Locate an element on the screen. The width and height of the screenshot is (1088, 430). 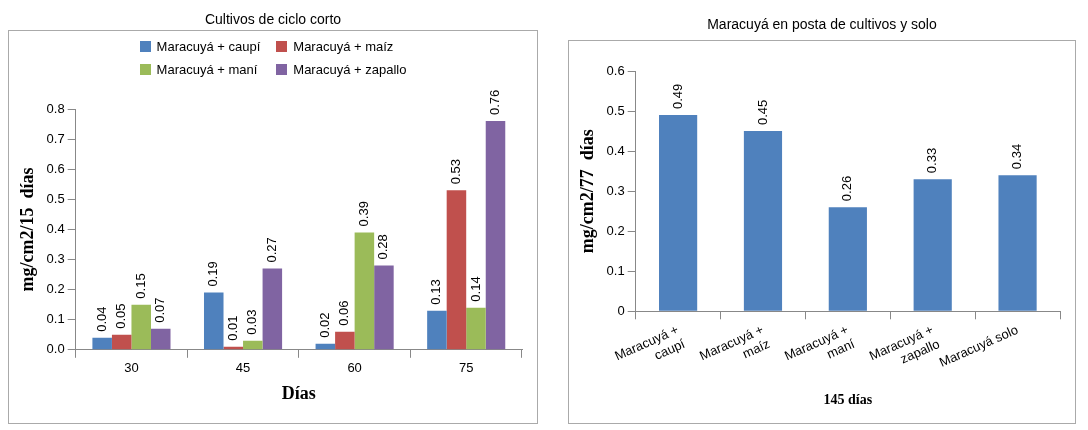
x-tick-label: 30 is located at coordinates (131, 368).